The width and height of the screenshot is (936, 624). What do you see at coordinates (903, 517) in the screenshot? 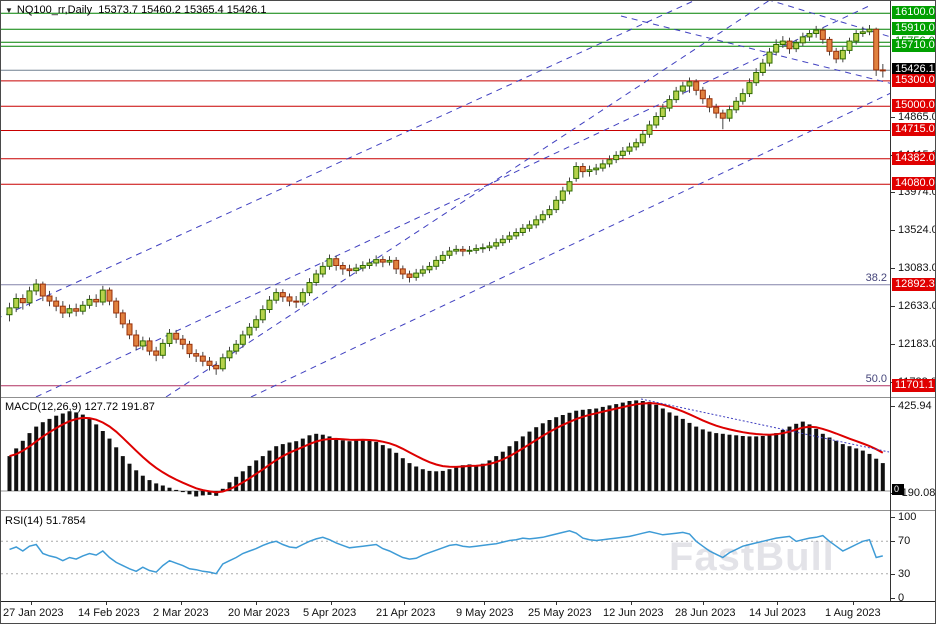
I see `rsi-axis-tick: 100` at bounding box center [903, 517].